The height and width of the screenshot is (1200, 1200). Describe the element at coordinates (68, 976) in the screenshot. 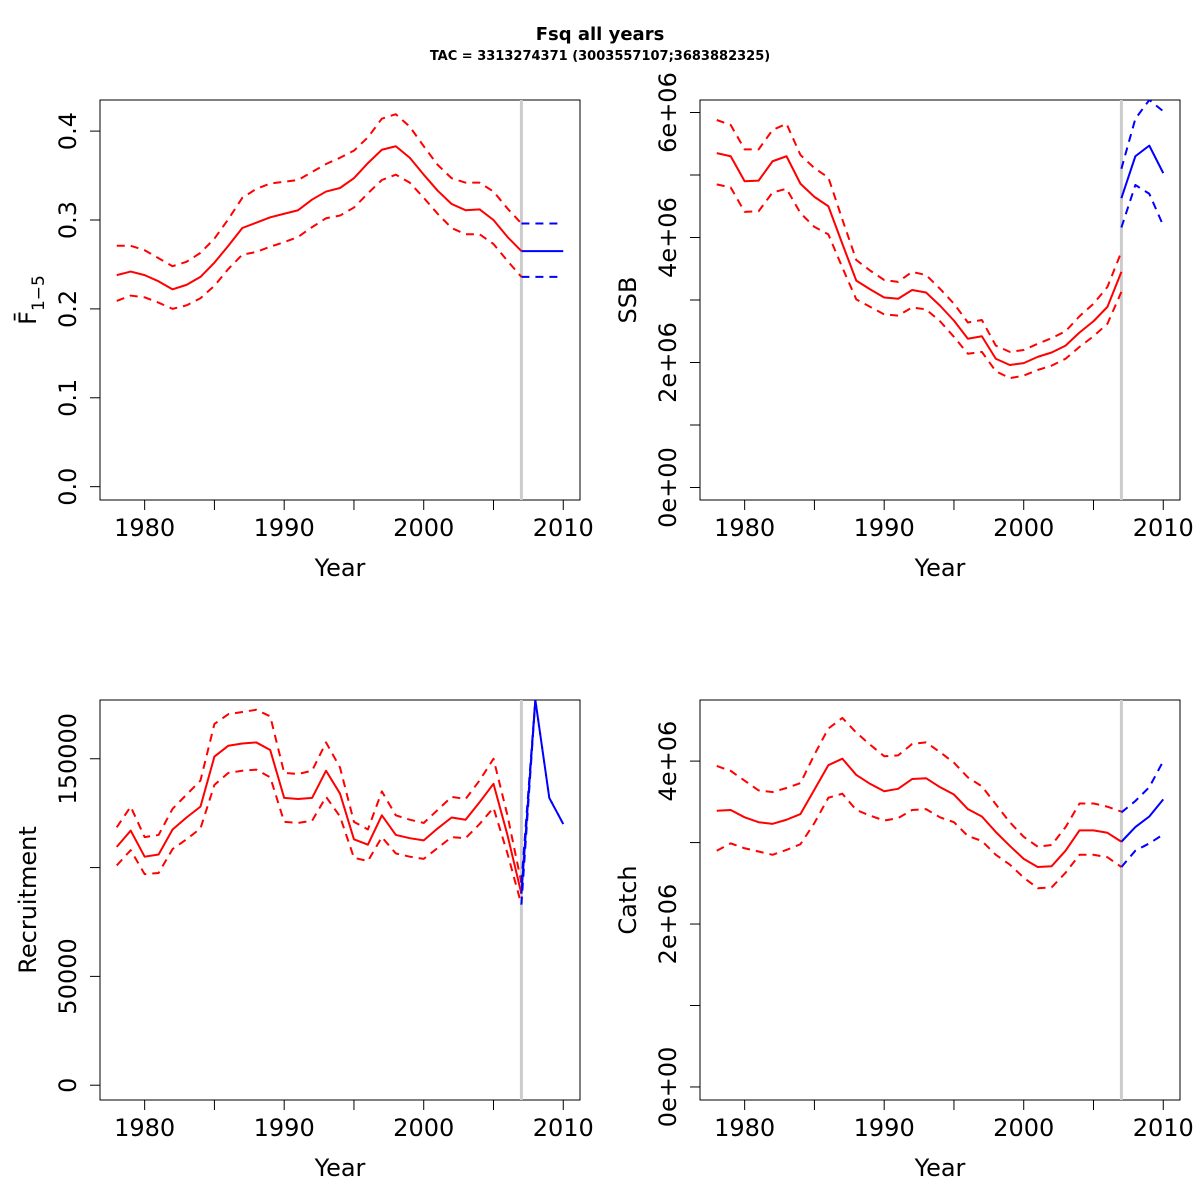

I see `y-tick-label: 50000` at that location.